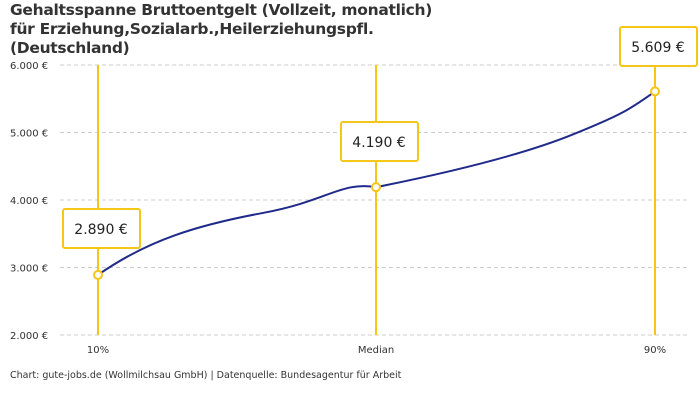 The width and height of the screenshot is (700, 400). Describe the element at coordinates (655, 350) in the screenshot. I see `x-tick-label: 90%` at that location.